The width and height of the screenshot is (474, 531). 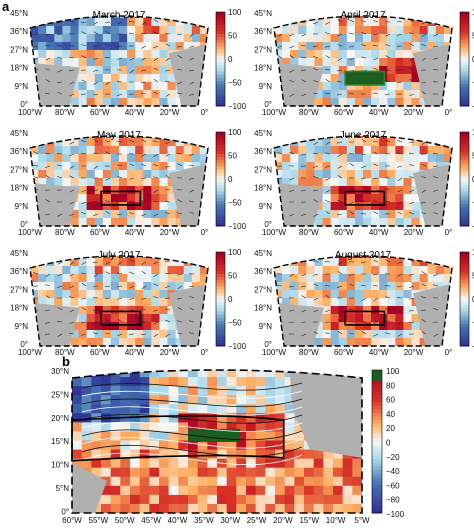 What do you see at coordinates (393, 485) in the screenshot?
I see `colorbar-tick-label: −60` at bounding box center [393, 485].